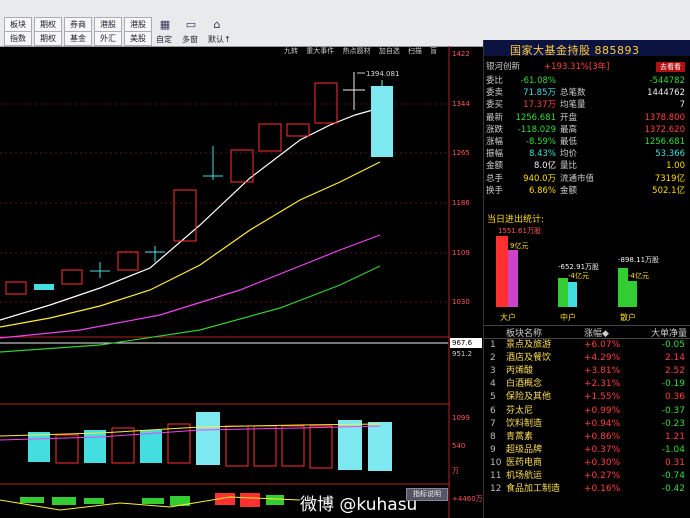  I want to click on quote-v2: 1444762, so click(666, 93).